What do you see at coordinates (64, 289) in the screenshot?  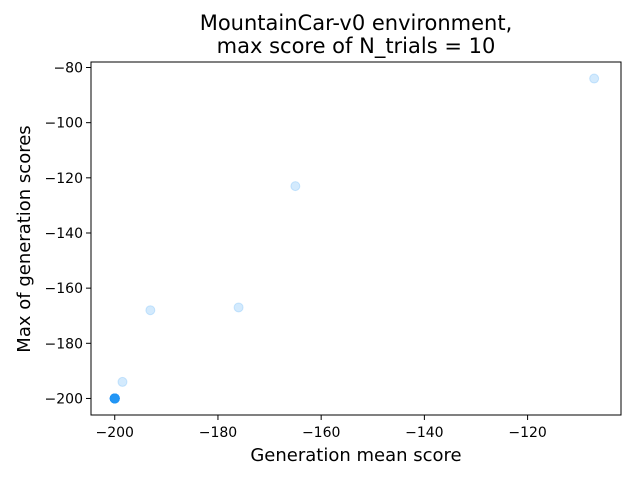 I see `y-tick-label-2: −160` at bounding box center [64, 289].